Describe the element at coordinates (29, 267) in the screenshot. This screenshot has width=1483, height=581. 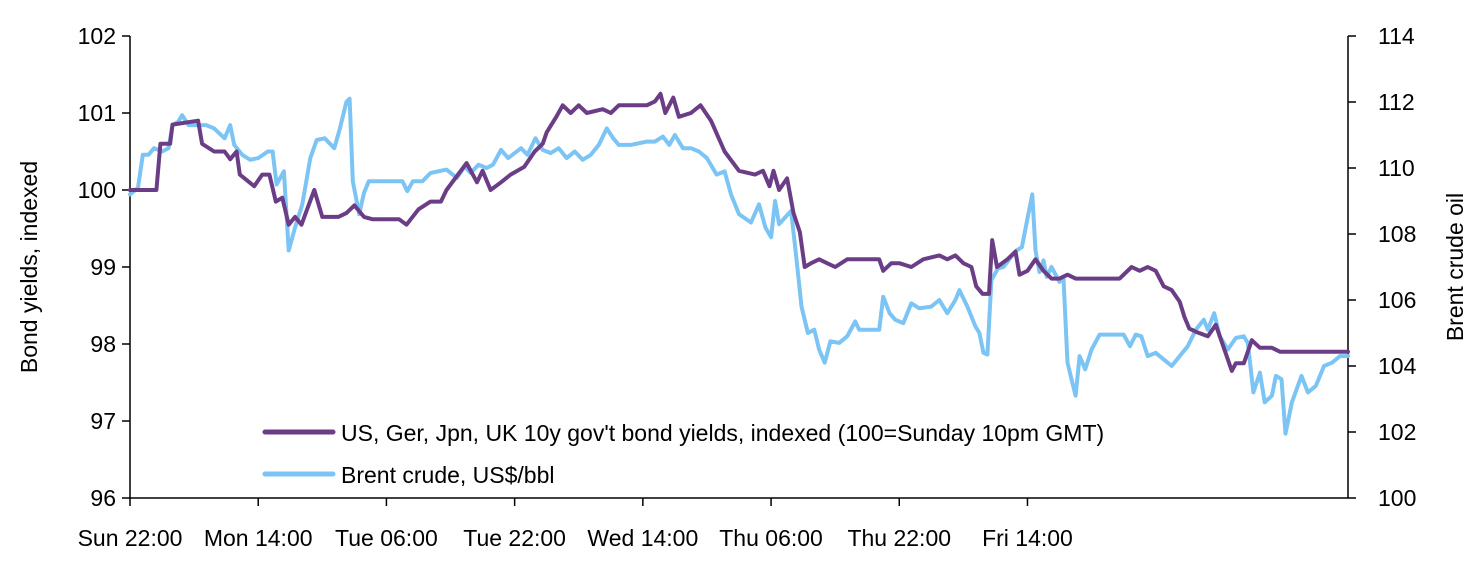
I see `y-axis-left-title: Bond yields, indexed` at that location.